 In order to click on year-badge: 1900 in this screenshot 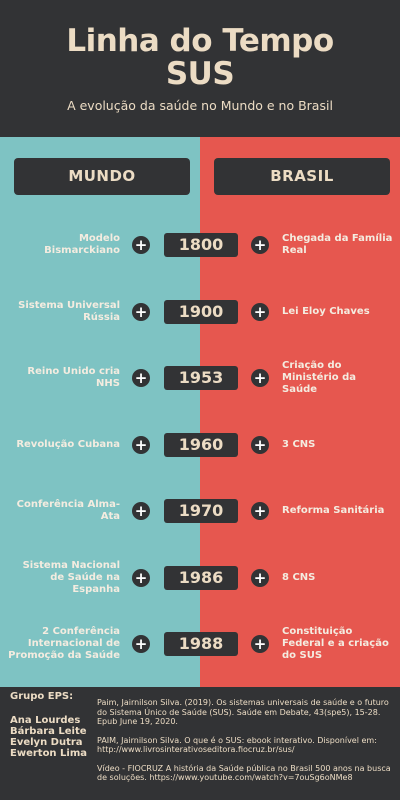, I will do `click(201, 312)`.